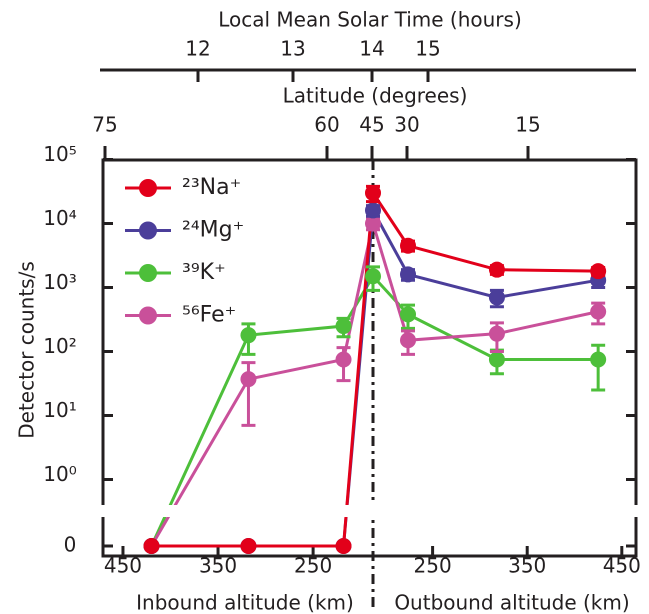 The image size is (649, 614). Describe the element at coordinates (27, 350) in the screenshot. I see `y-axis-label: Detector counts/s` at that location.